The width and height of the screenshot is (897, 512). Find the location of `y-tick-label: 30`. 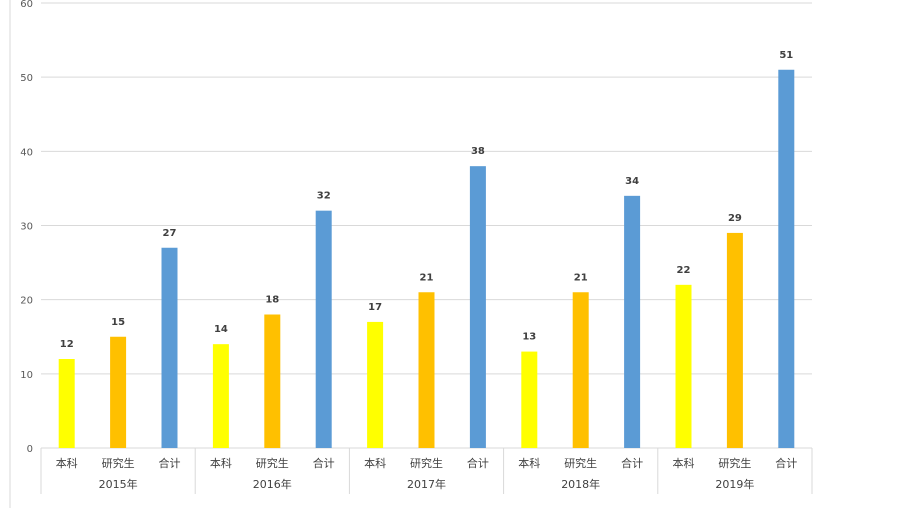

y-tick-label: 30 is located at coordinates (26, 227).